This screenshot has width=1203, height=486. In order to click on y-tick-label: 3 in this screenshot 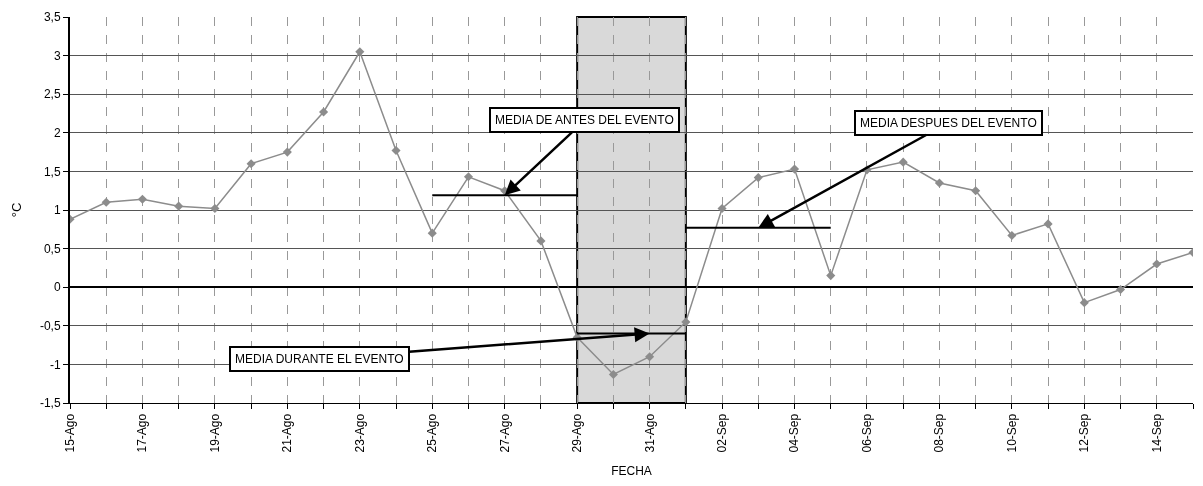, I will do `click(57, 55)`.